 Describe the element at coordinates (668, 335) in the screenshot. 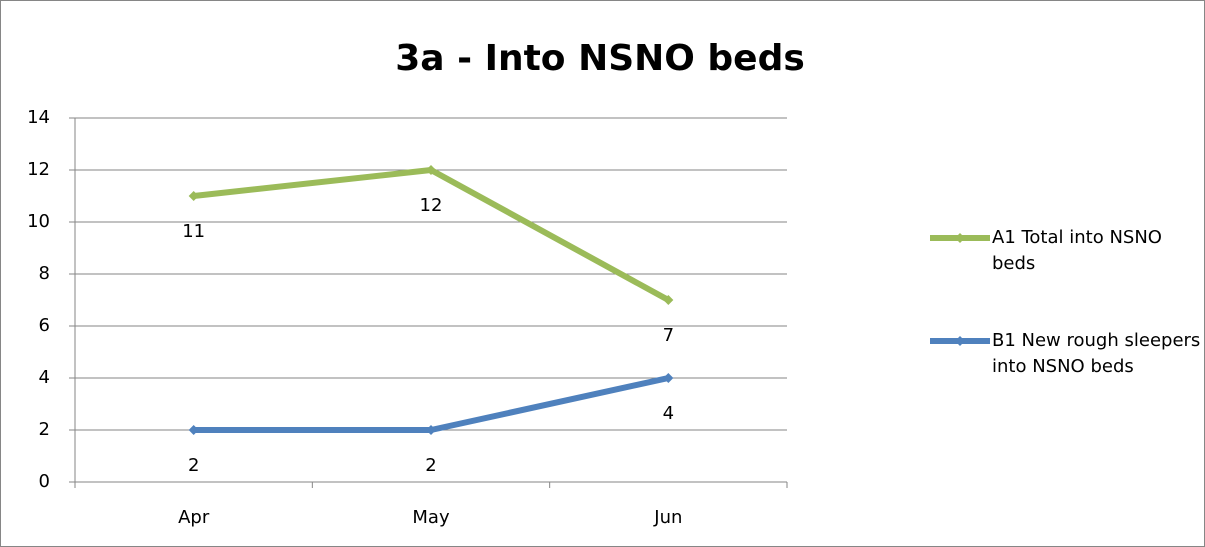

I see `data-label: 7` at that location.